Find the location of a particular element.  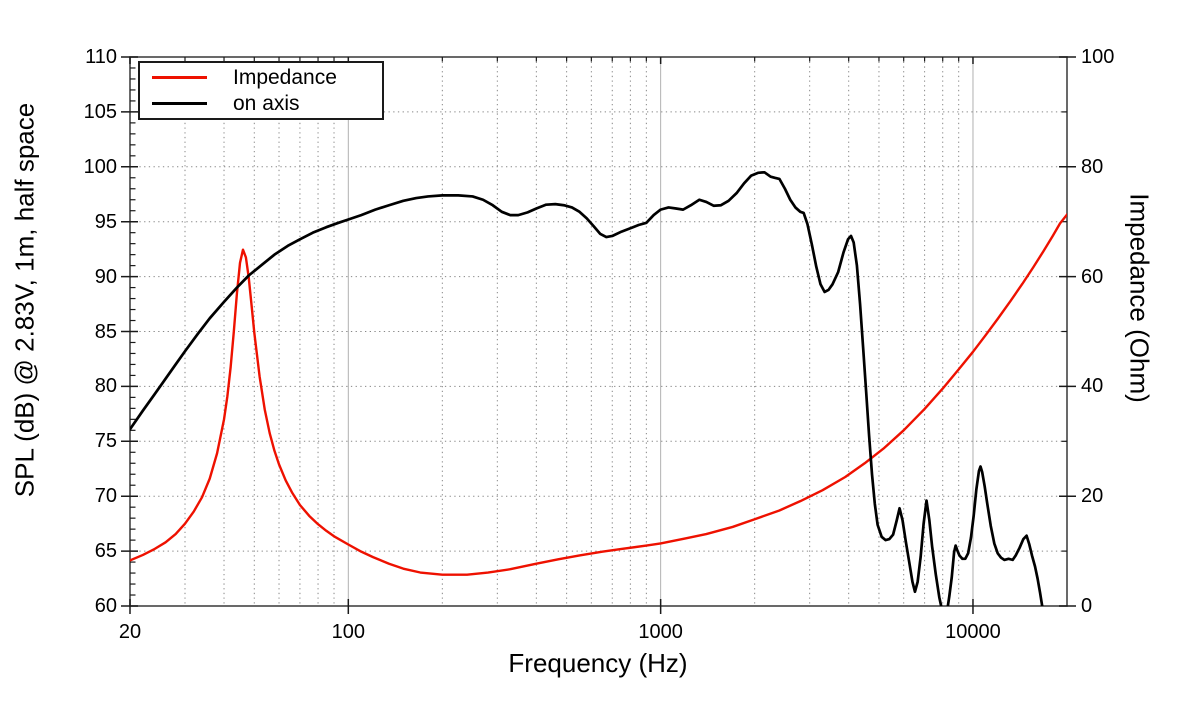

on-axis-line-sample is located at coordinates (179, 103).